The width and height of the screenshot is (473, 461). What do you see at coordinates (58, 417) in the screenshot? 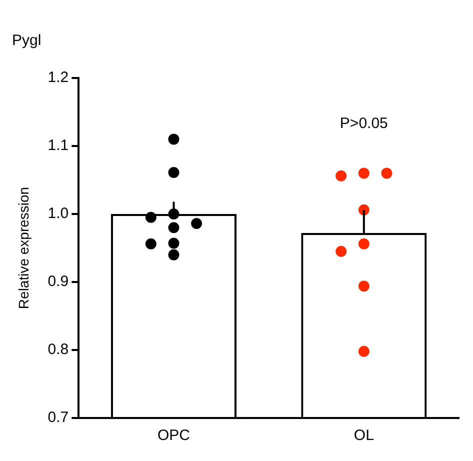
I see `y-tick-label: 0.7` at bounding box center [58, 417].